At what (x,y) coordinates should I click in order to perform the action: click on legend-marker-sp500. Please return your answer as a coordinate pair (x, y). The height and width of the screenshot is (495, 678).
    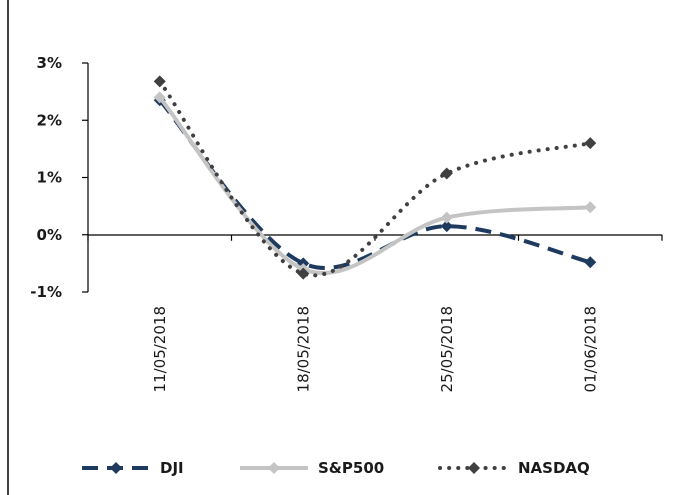
    Looking at the image, I should click on (274, 468).